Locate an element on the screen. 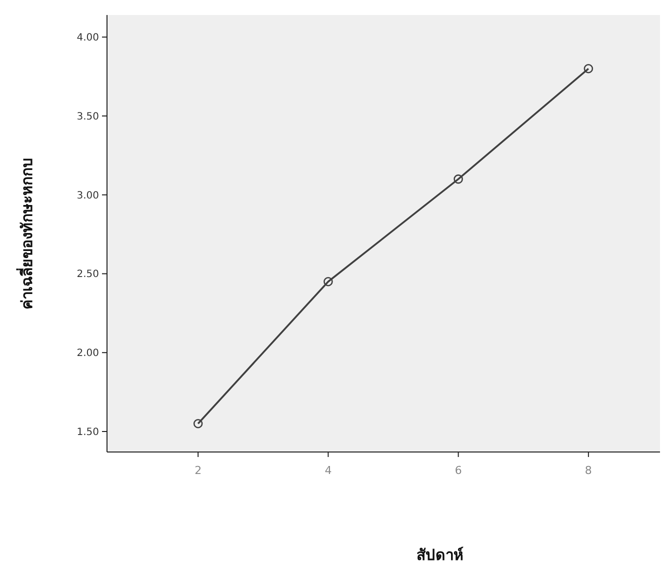  x-axis-title: สัปดาห์ is located at coordinates (440, 555).